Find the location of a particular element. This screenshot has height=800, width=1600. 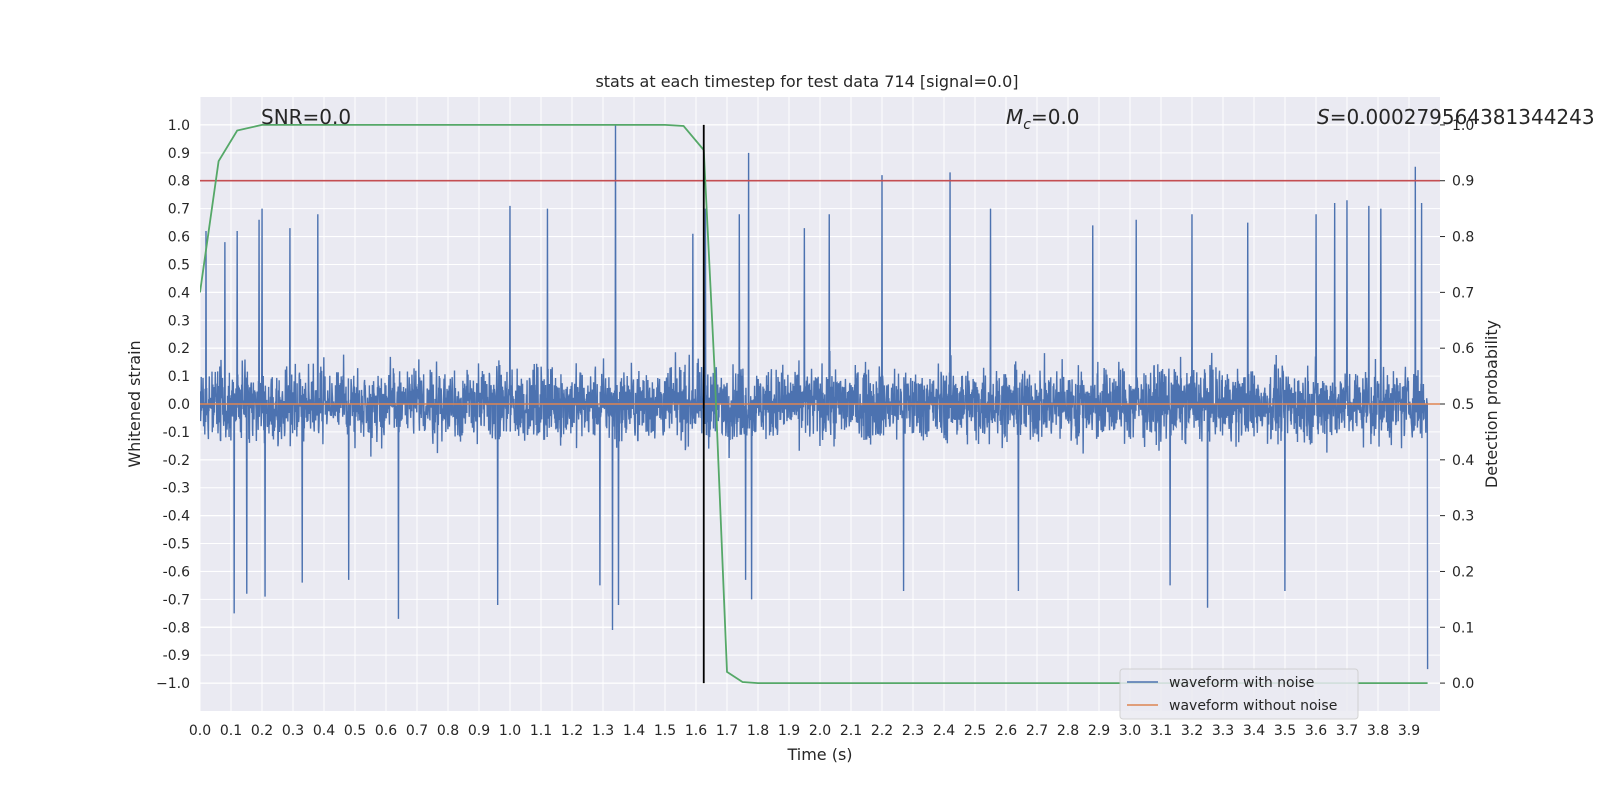

y-tick-label-right: 1.0 is located at coordinates (1463, 126).